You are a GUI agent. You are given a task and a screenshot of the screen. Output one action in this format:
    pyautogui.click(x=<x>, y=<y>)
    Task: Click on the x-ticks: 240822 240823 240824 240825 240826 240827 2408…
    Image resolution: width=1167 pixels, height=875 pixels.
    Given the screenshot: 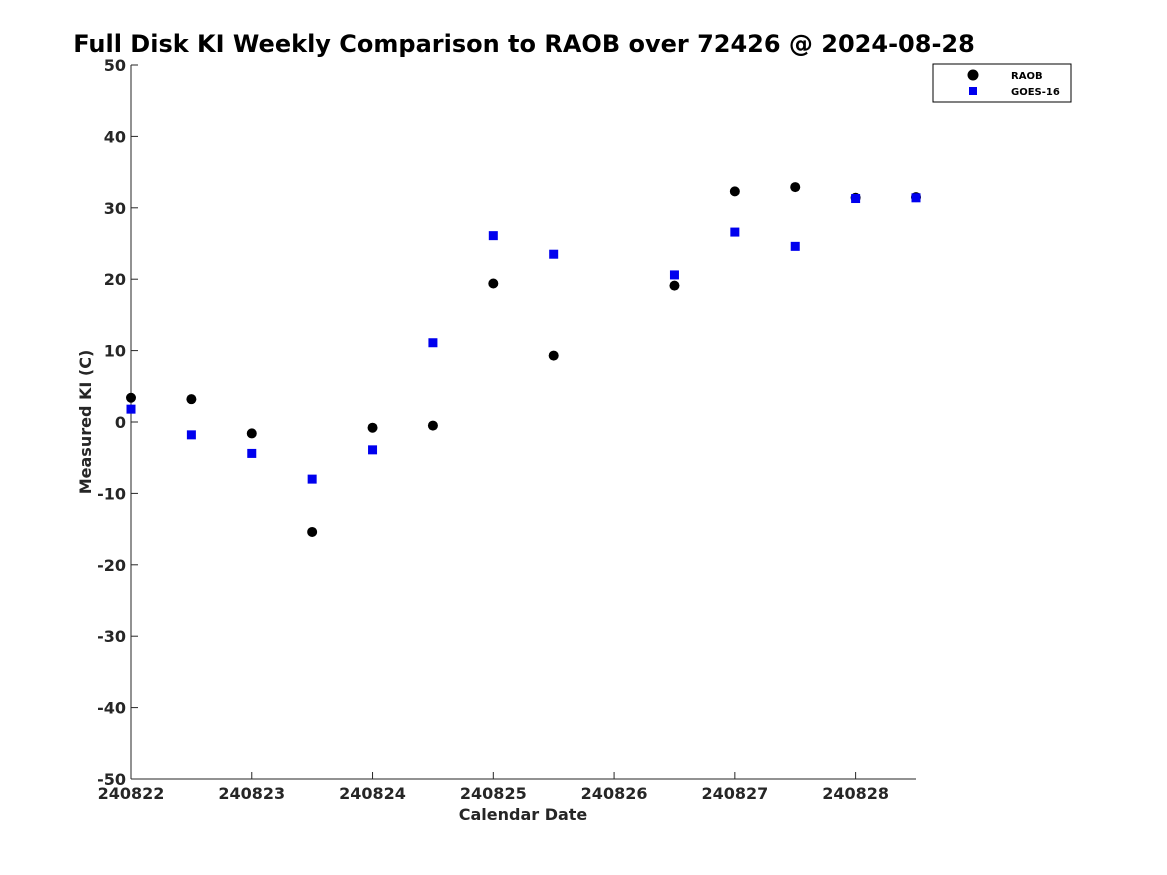 What is the action you would take?
    pyautogui.click(x=493, y=787)
    